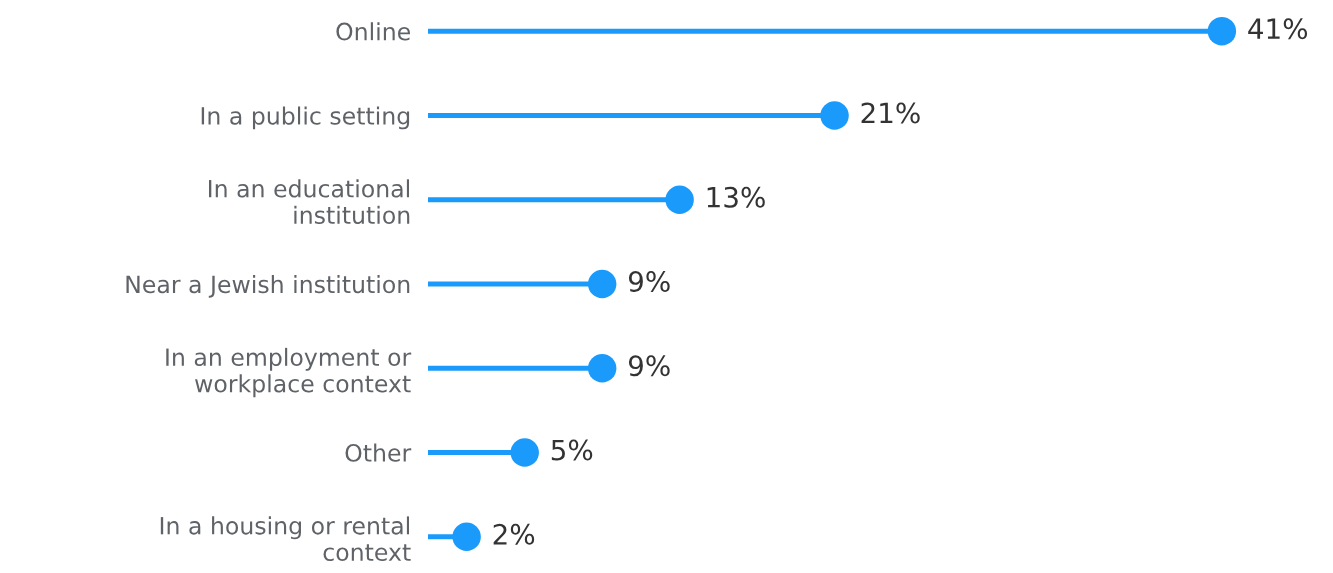 The width and height of the screenshot is (1333, 573). What do you see at coordinates (514, 534) in the screenshot?
I see `data-label: 2%` at bounding box center [514, 534].